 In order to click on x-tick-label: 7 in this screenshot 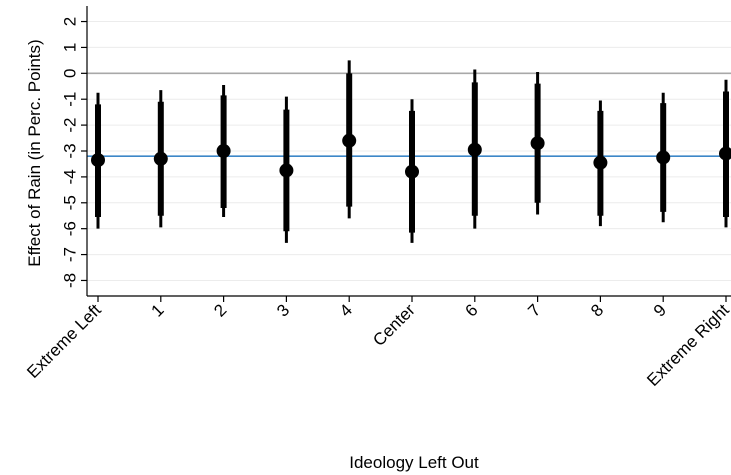, I will do `click(534, 310)`.